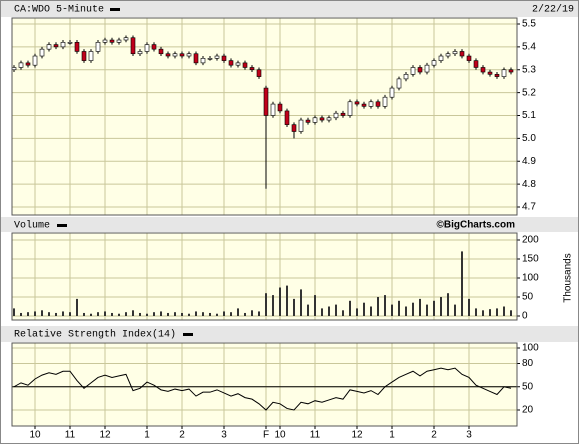 The height and width of the screenshot is (444, 579). I want to click on y-tick-label: 100, so click(530, 278).